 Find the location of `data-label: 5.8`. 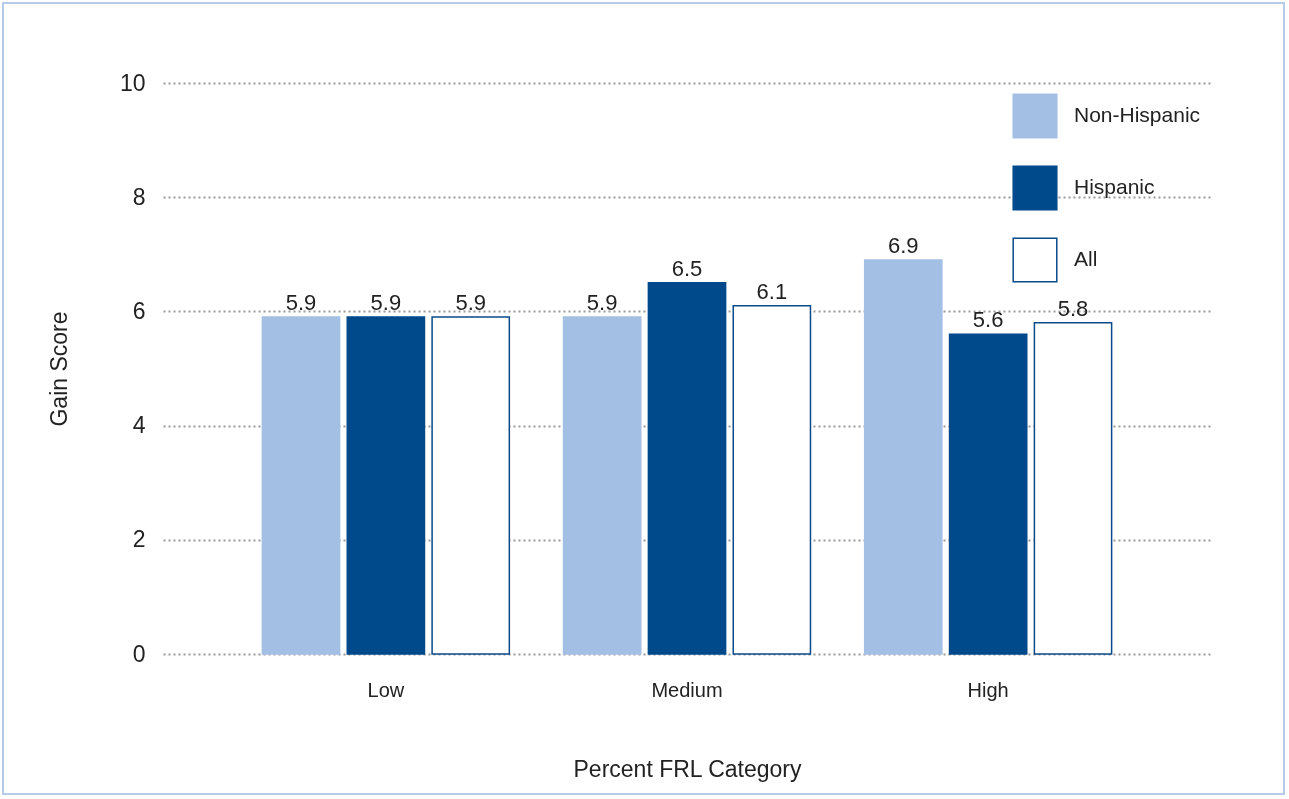

data-label: 5.8 is located at coordinates (1073, 308).